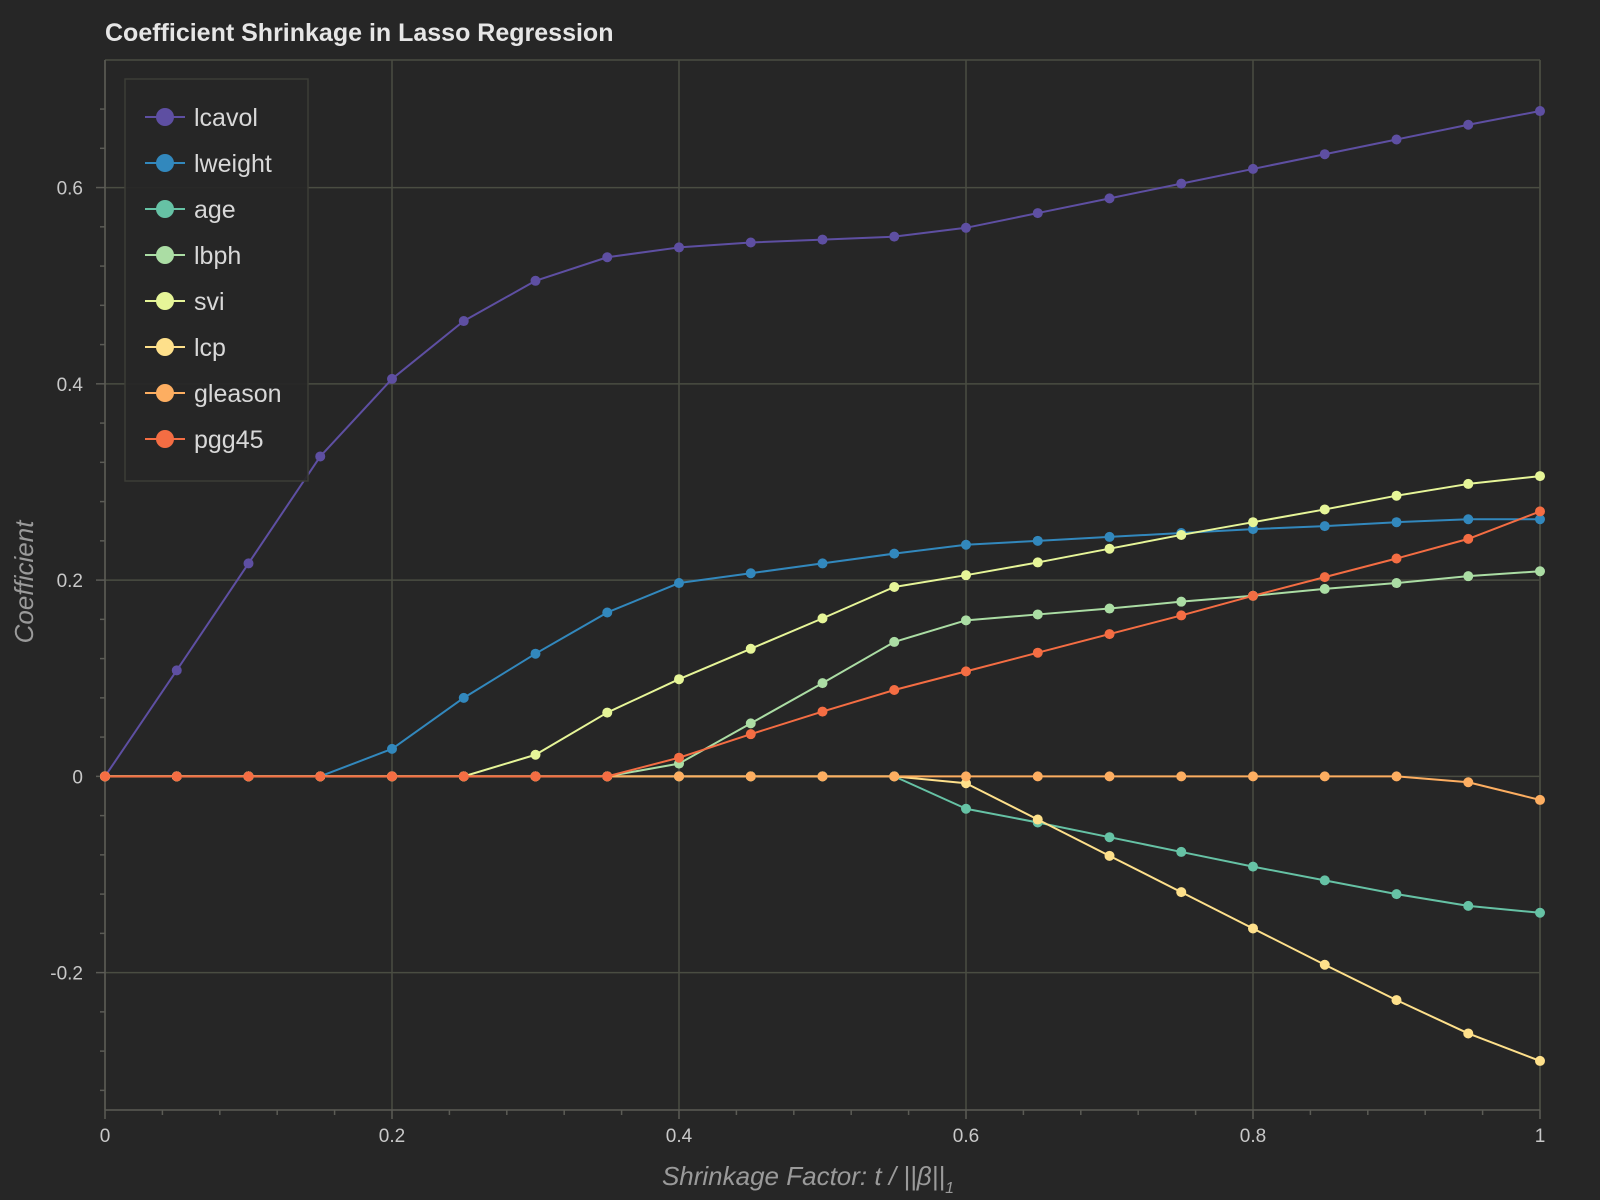 Image resolution: width=1600 pixels, height=1200 pixels. I want to click on legend-label: gleason, so click(238, 394).